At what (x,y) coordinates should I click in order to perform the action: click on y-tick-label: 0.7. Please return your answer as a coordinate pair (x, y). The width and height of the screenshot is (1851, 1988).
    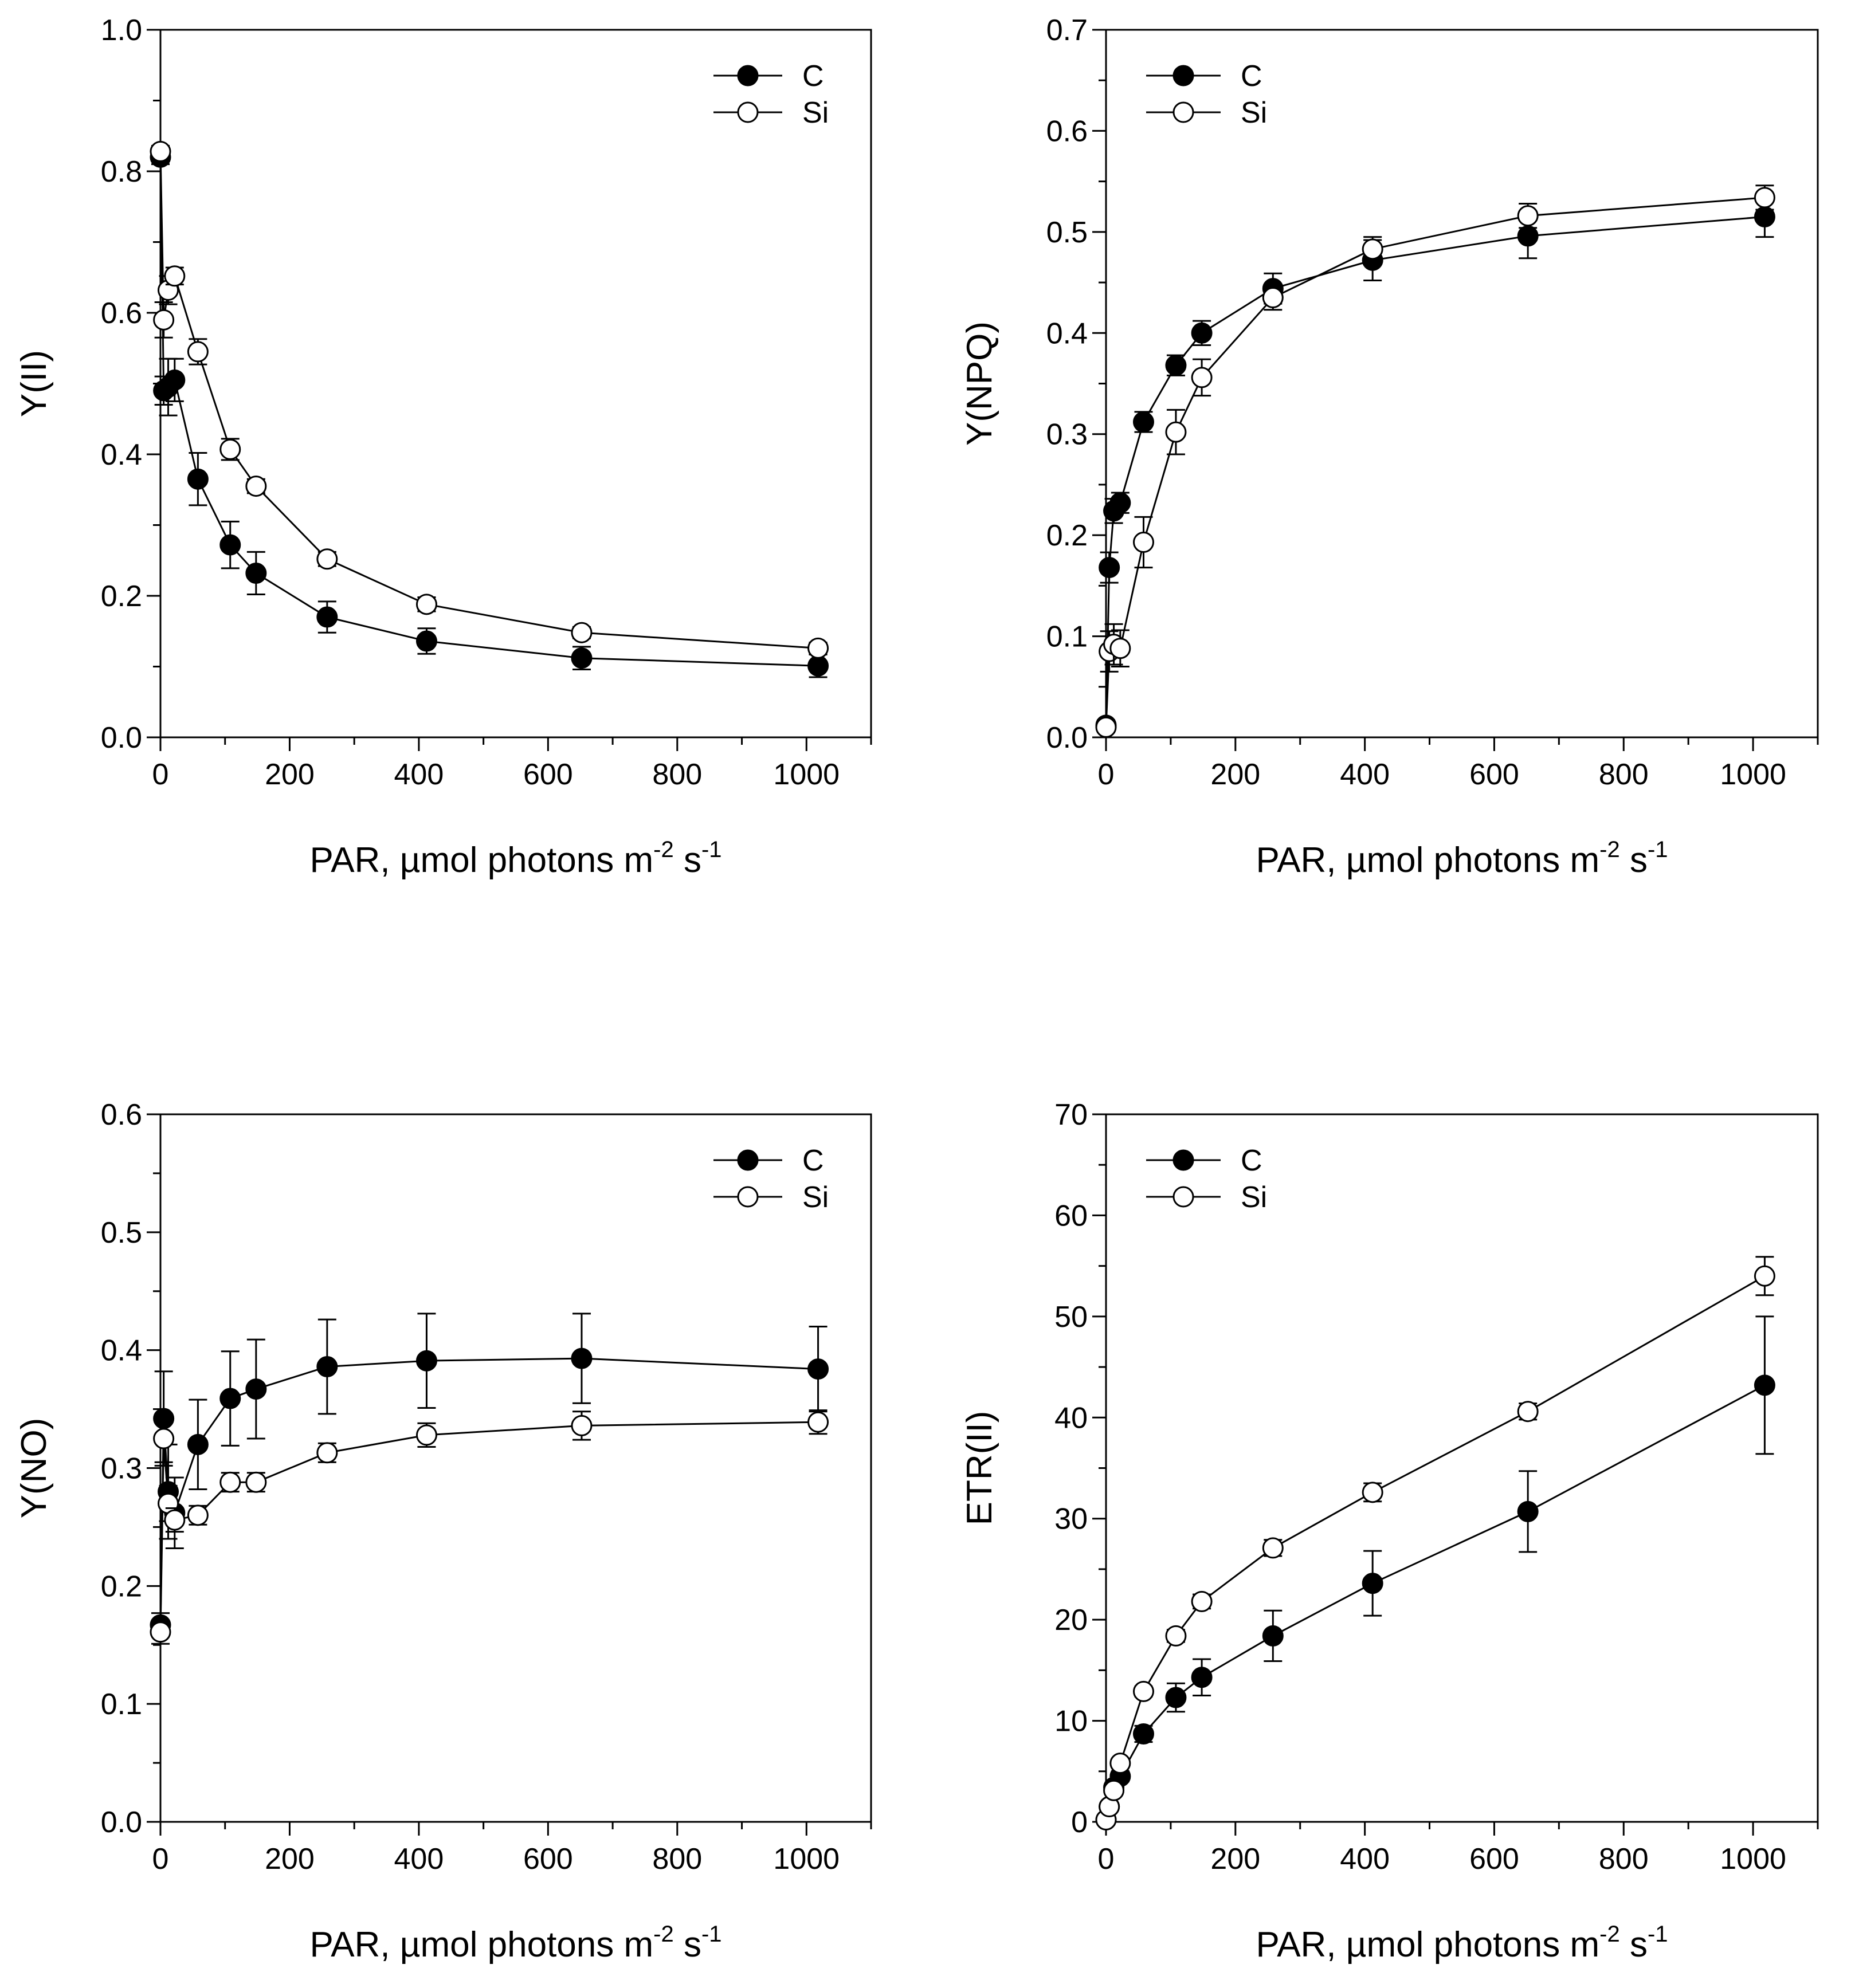
    Looking at the image, I should click on (1067, 30).